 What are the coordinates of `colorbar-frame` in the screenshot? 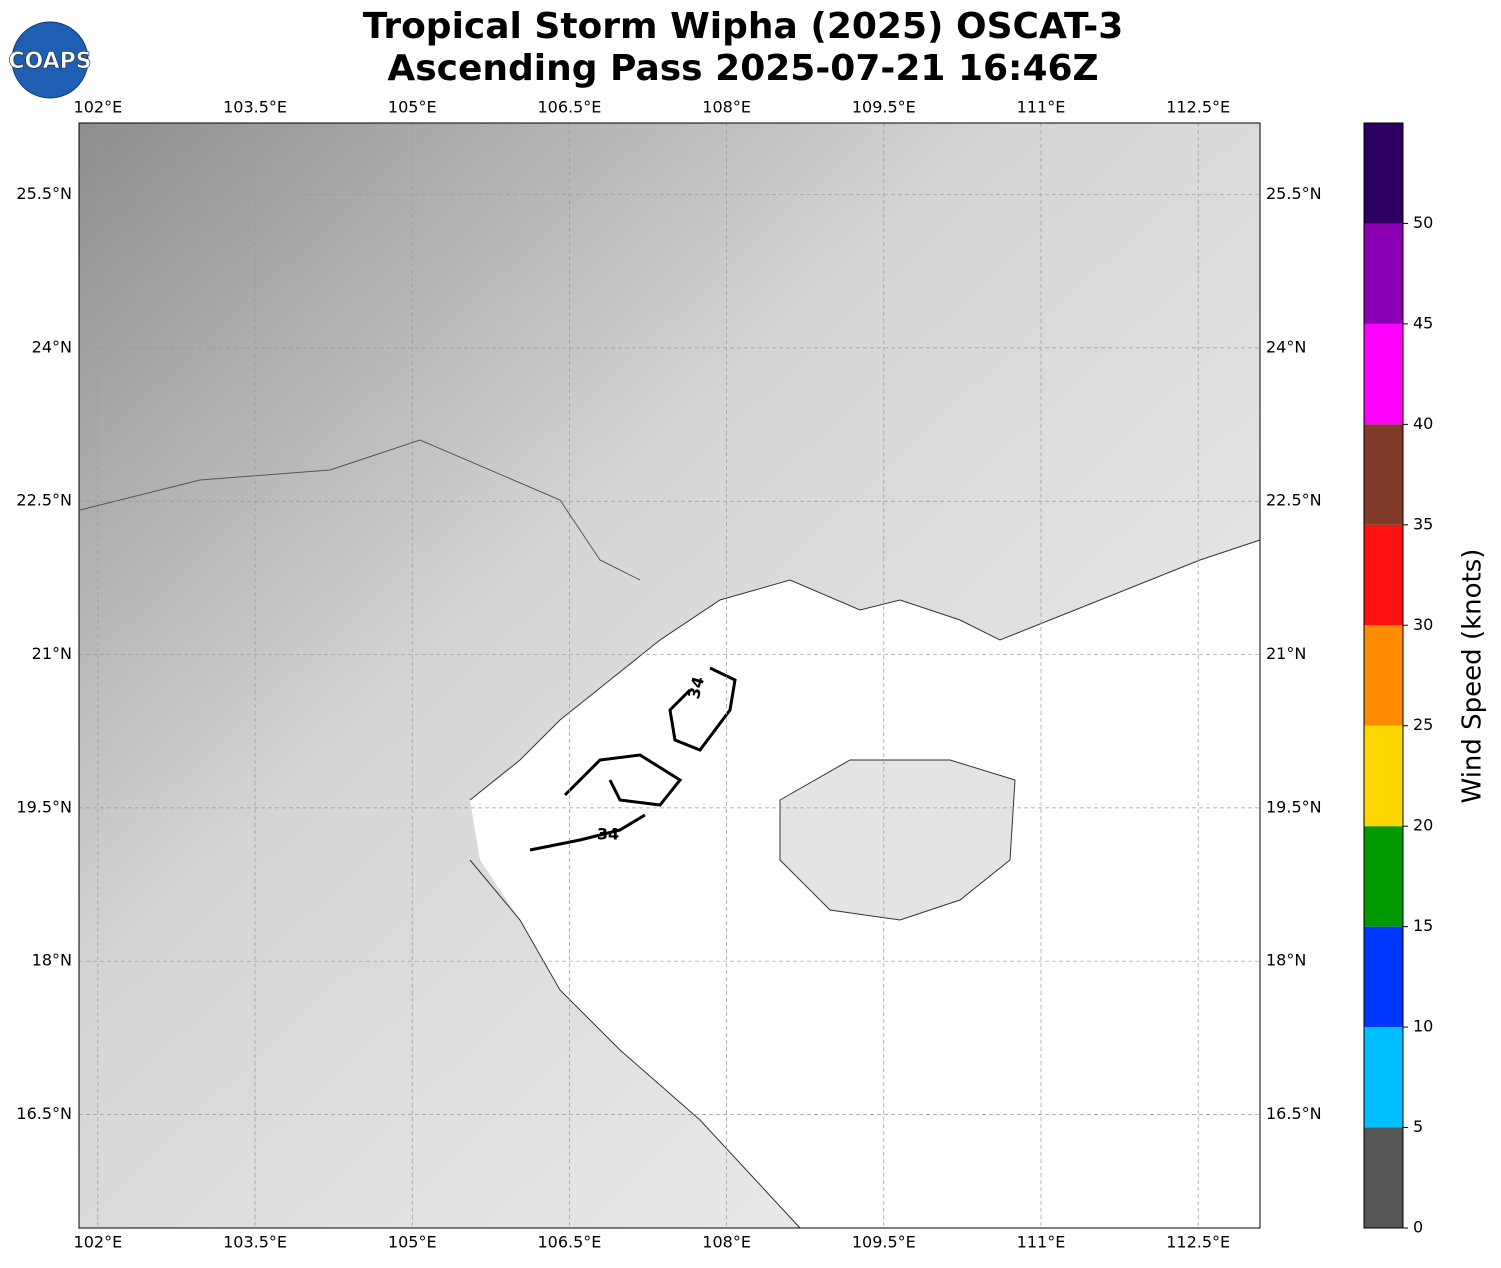 It's located at (1383, 675).